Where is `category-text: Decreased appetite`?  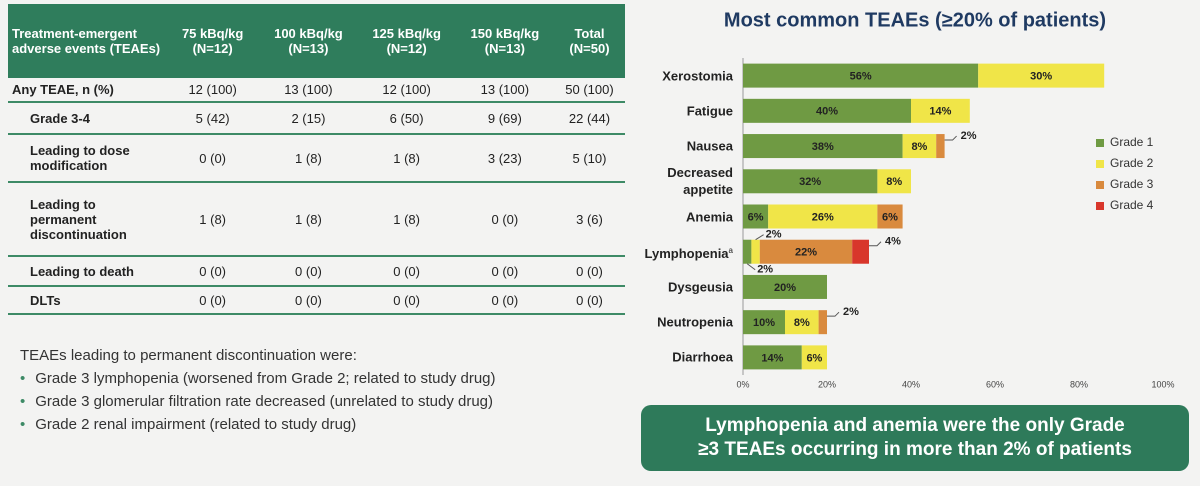
category-text: Decreased appetite is located at coordinates (700, 181).